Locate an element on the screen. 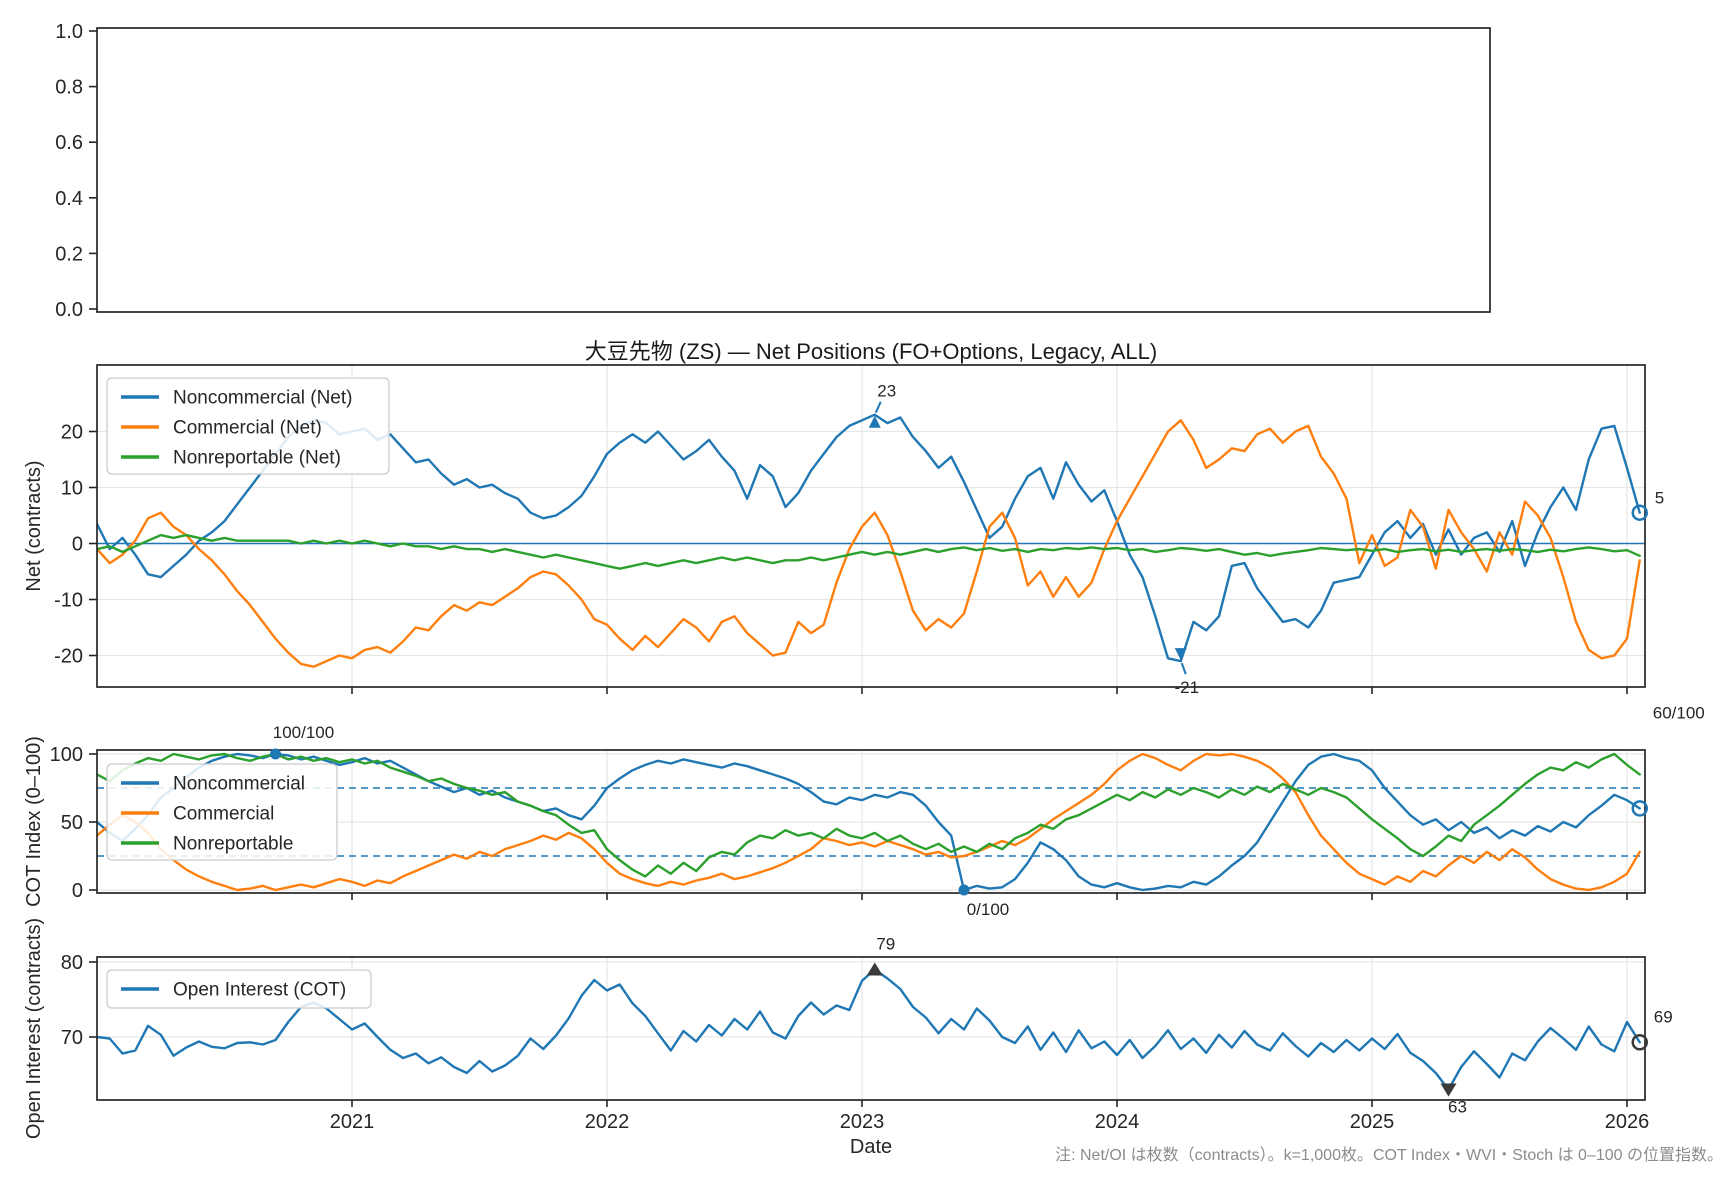 The image size is (1728, 1180). annotation-label: 23 is located at coordinates (886, 391).